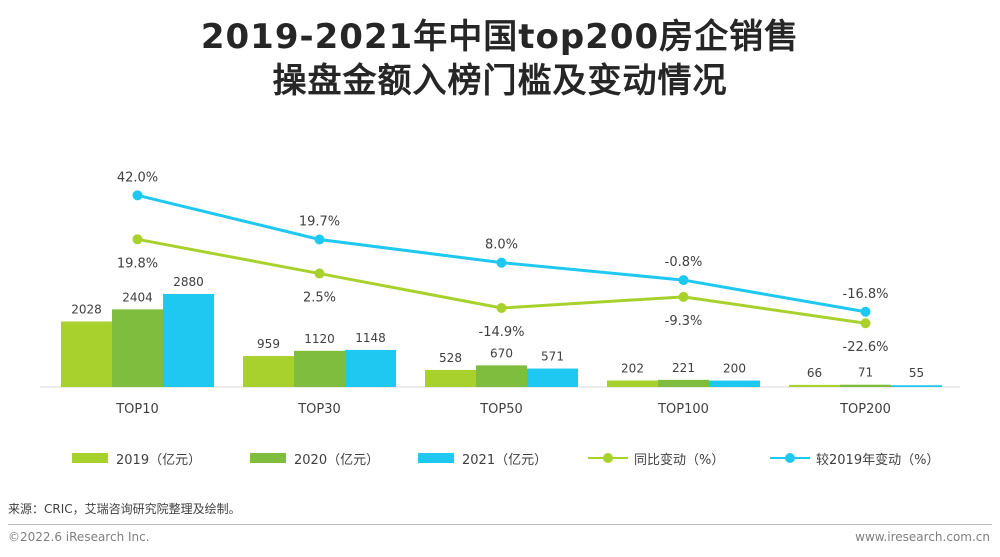 This screenshot has width=1000, height=557. Describe the element at coordinates (188, 282) in the screenshot. I see `bar-value-label: 2880` at that location.